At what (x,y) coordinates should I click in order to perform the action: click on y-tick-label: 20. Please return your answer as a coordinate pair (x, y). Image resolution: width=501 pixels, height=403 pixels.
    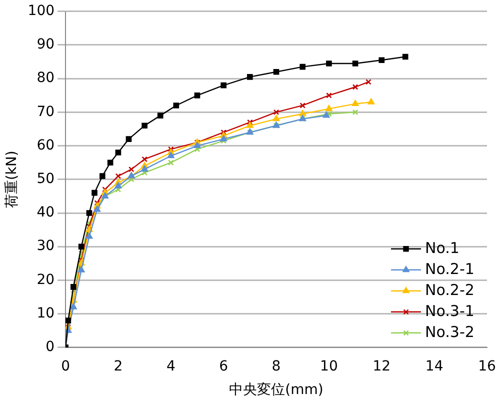
    Looking at the image, I should click on (45, 280).